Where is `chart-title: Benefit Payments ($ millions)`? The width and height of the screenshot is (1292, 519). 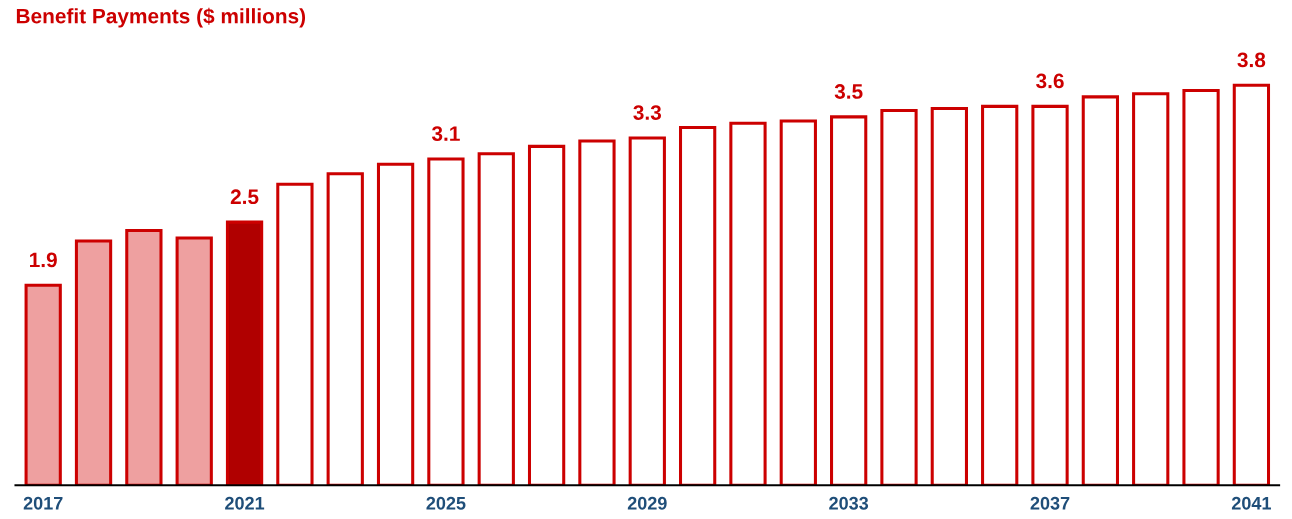 chart-title: Benefit Payments ($ millions) is located at coordinates (161, 17).